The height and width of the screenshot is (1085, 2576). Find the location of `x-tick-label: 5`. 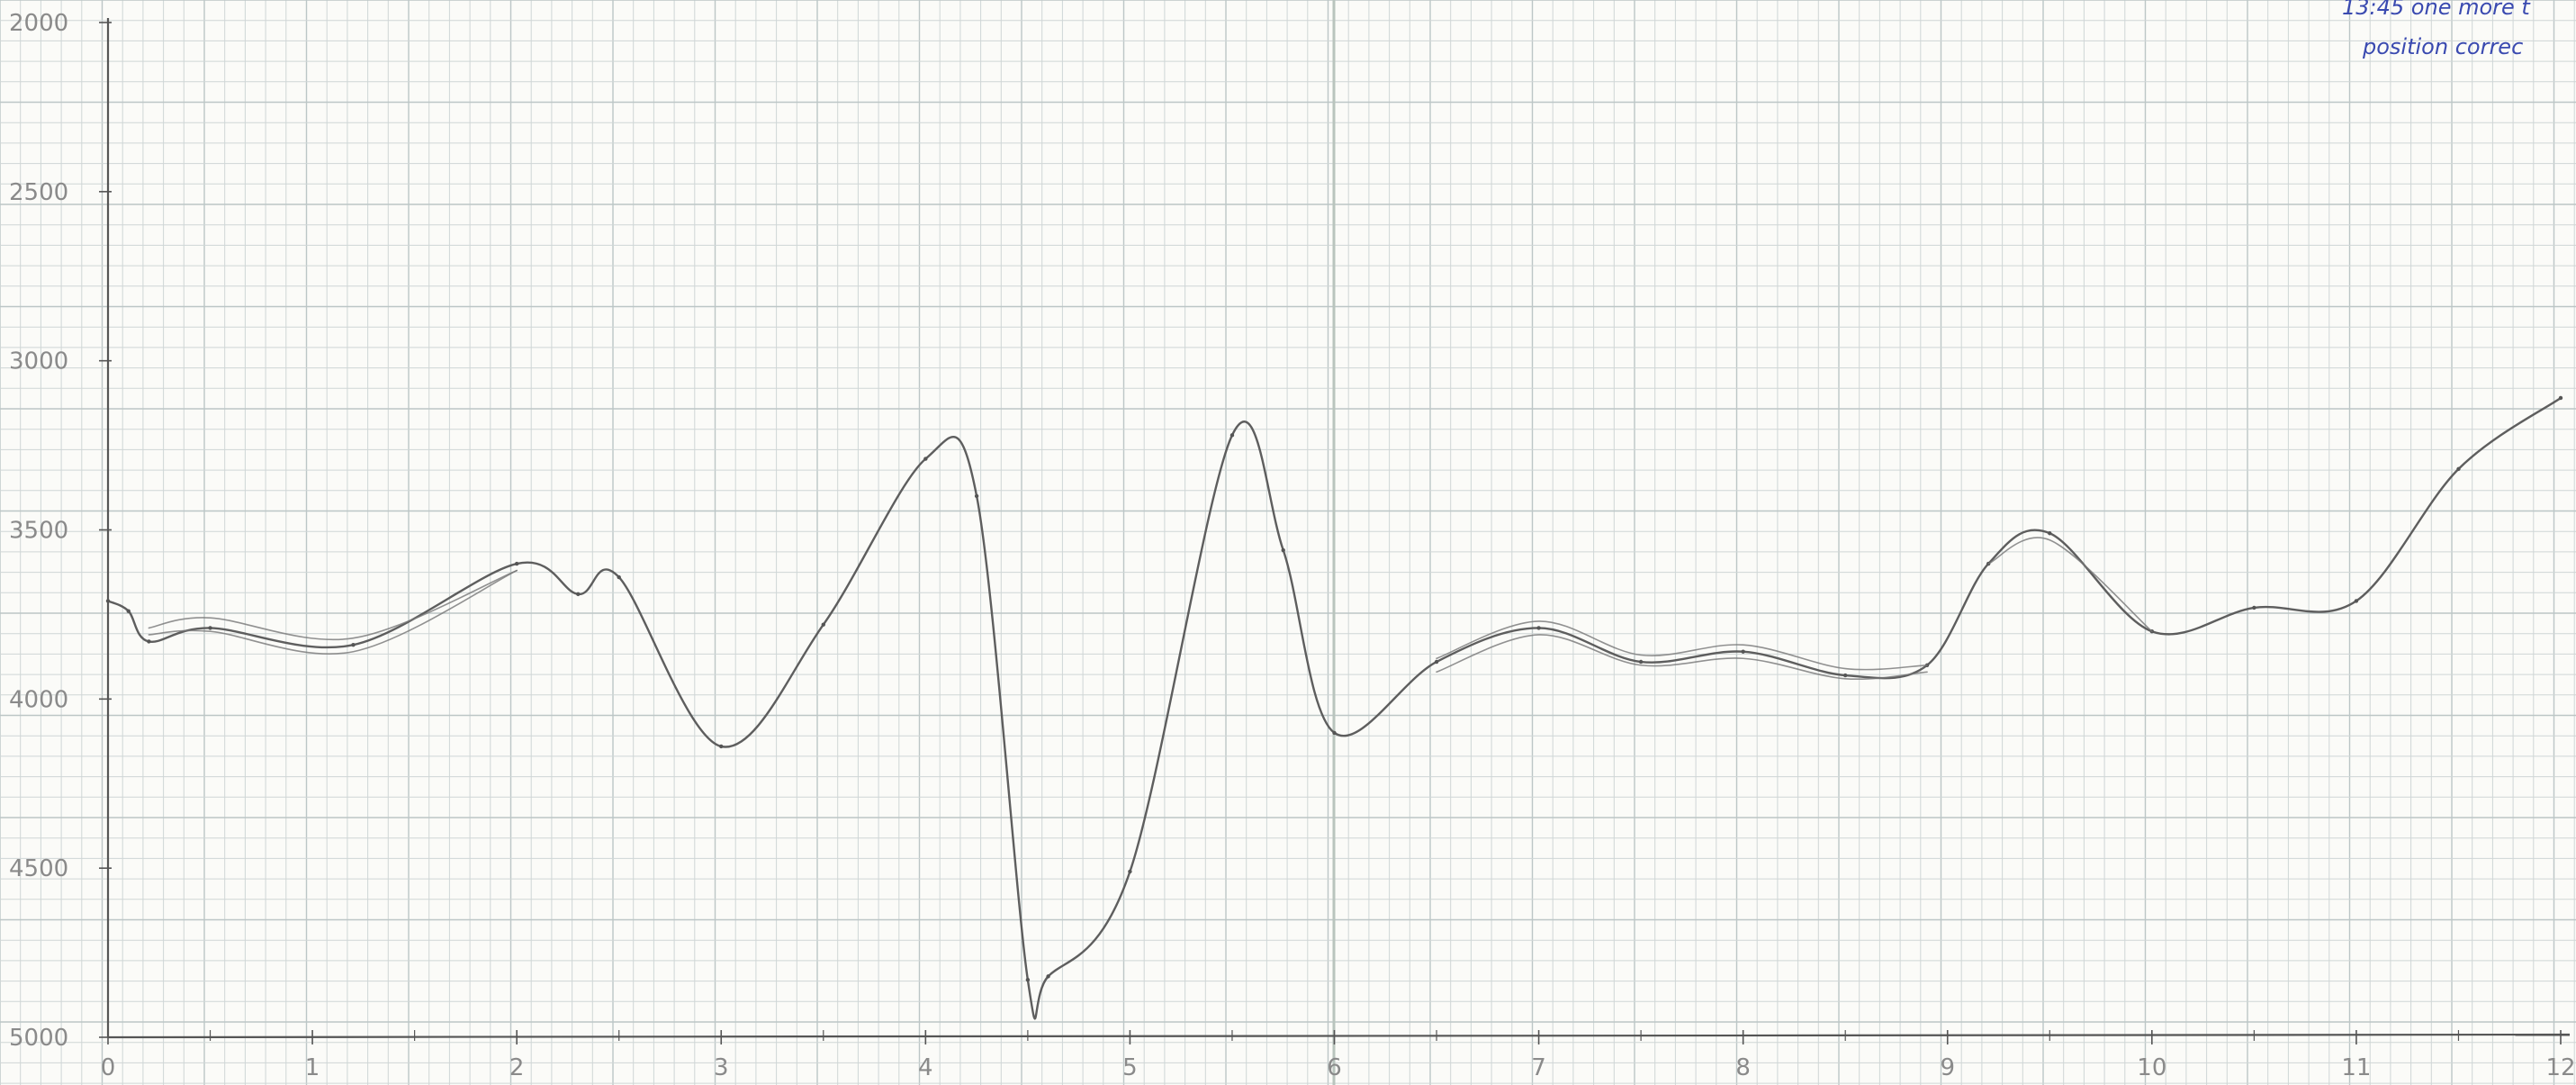

x-tick-label: 5 is located at coordinates (1130, 1067).